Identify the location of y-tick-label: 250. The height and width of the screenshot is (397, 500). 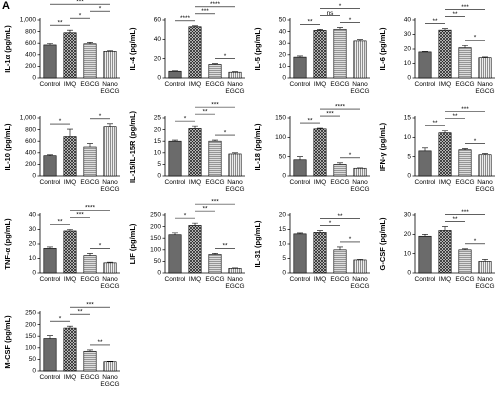
(30, 312).